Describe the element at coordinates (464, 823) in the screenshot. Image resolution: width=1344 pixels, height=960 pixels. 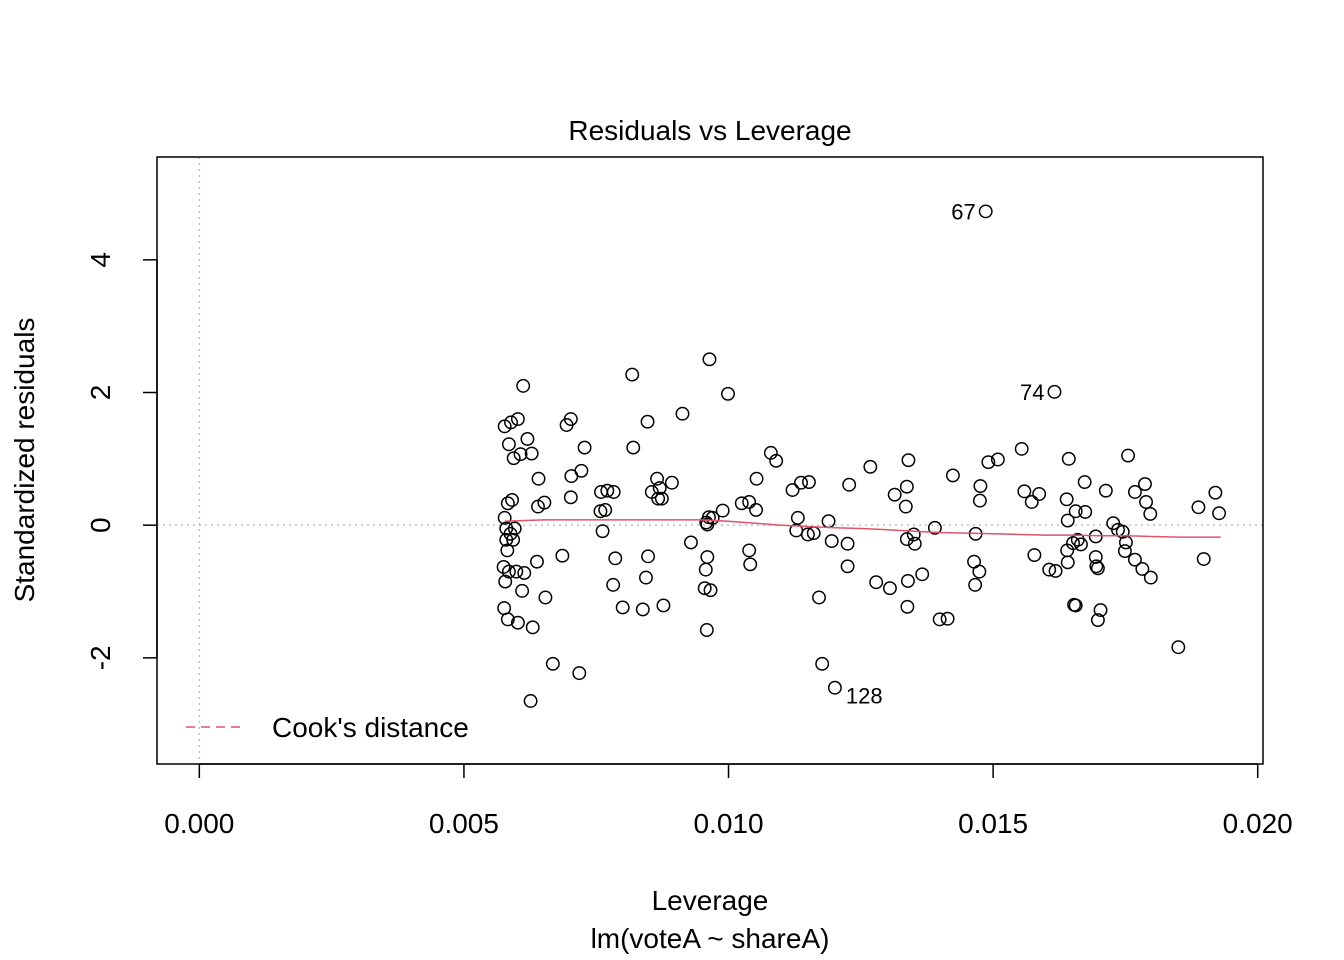
I see `x-tick-label: 0.005` at that location.